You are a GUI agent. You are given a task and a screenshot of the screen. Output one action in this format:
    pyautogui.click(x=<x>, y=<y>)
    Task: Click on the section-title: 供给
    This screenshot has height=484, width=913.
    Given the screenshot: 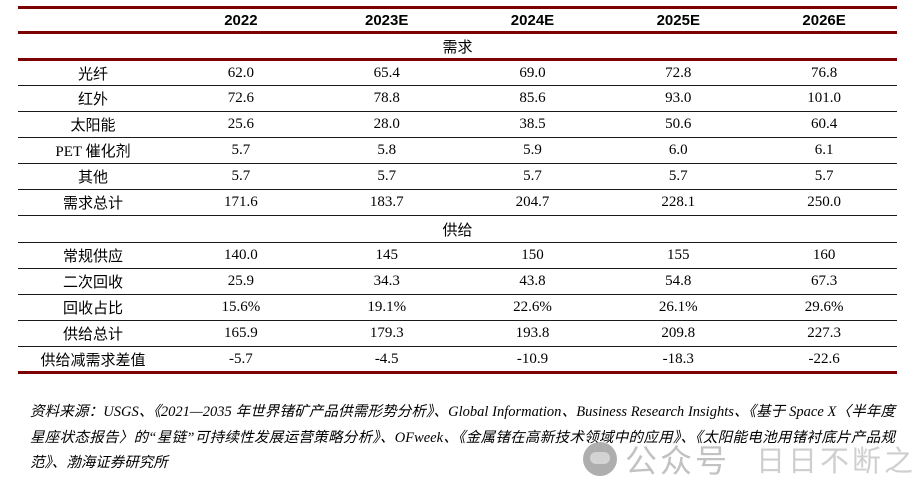 What is the action you would take?
    pyautogui.click(x=457, y=230)
    